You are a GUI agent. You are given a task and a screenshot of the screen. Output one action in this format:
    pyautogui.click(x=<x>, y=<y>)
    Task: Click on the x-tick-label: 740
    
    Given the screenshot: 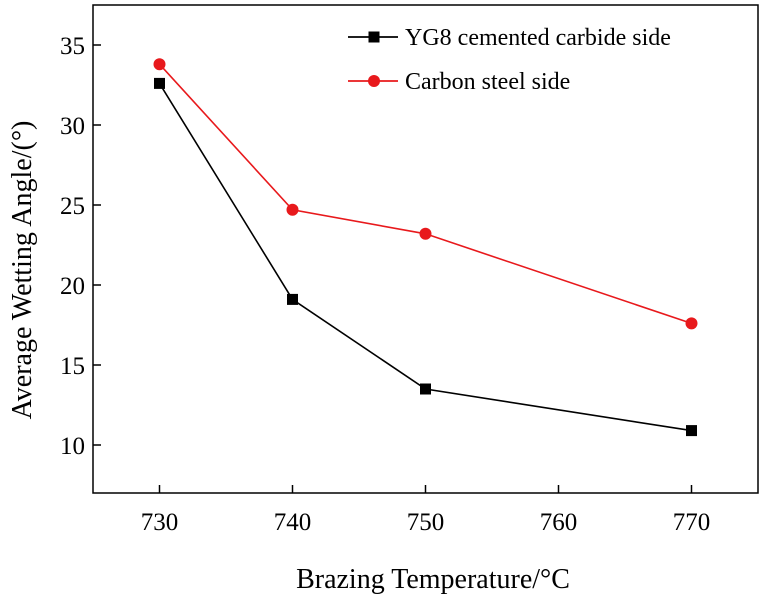 What is the action you would take?
    pyautogui.click(x=293, y=522)
    